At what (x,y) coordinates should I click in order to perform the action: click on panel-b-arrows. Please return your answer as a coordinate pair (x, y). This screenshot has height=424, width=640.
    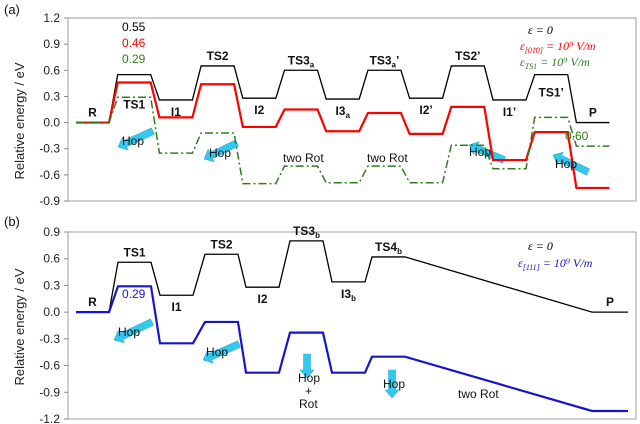
    Looking at the image, I should click on (256, 358).